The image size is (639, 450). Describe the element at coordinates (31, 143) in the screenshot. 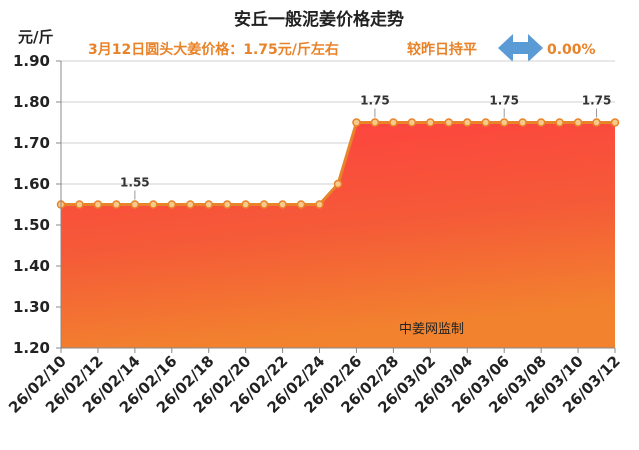

I see `y-tick-label: 1.70` at that location.